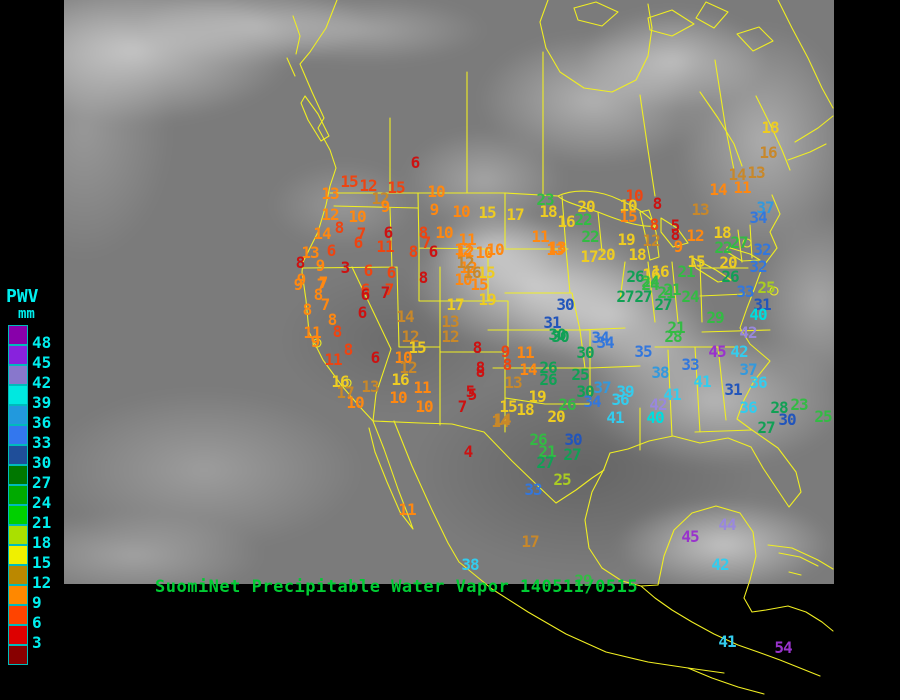  I want to click on legend-swatch-row: 36, so click(35, 417).